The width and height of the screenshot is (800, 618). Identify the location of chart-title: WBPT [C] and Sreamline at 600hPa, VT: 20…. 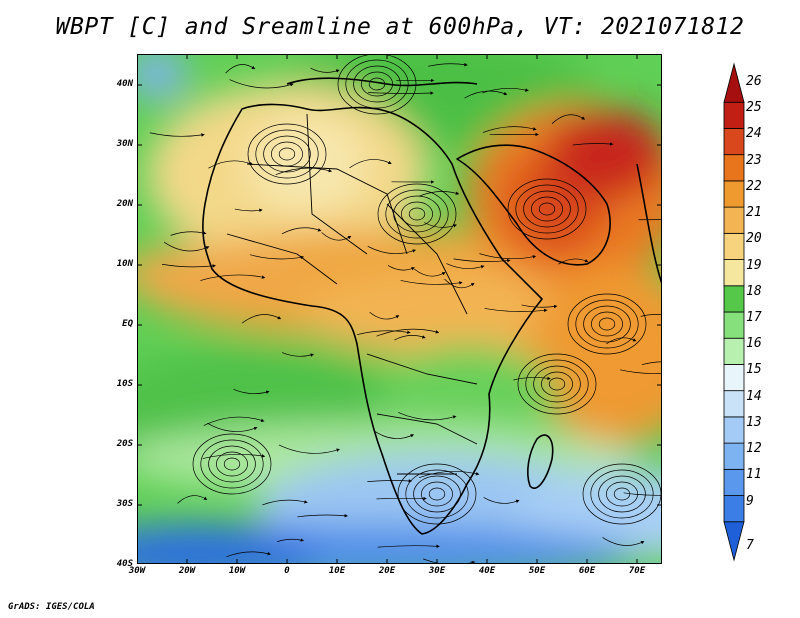
(400, 27).